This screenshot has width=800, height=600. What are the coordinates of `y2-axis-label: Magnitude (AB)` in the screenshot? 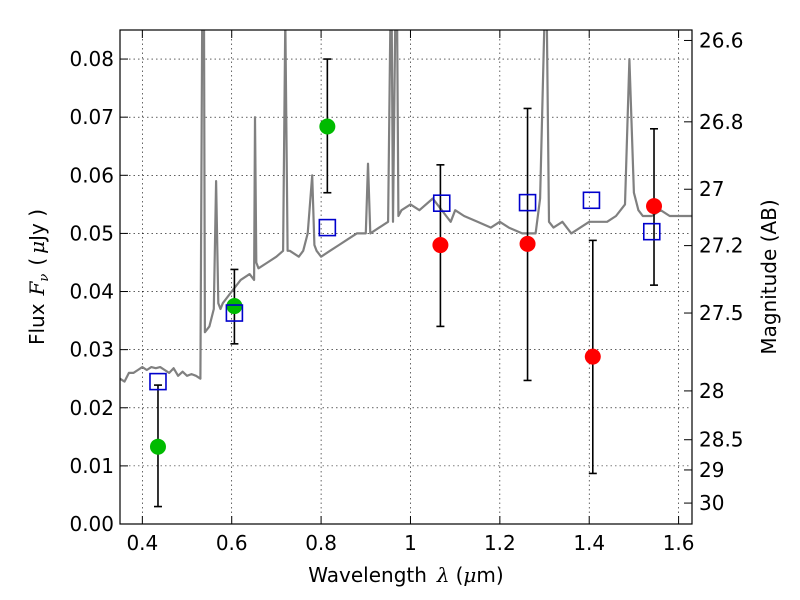 It's located at (769, 276).